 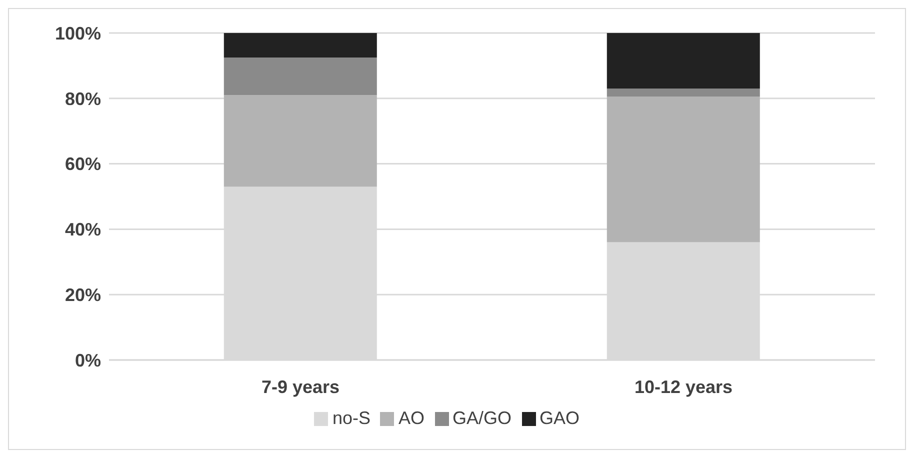 I want to click on legend-label: GA/GO, so click(x=482, y=418).